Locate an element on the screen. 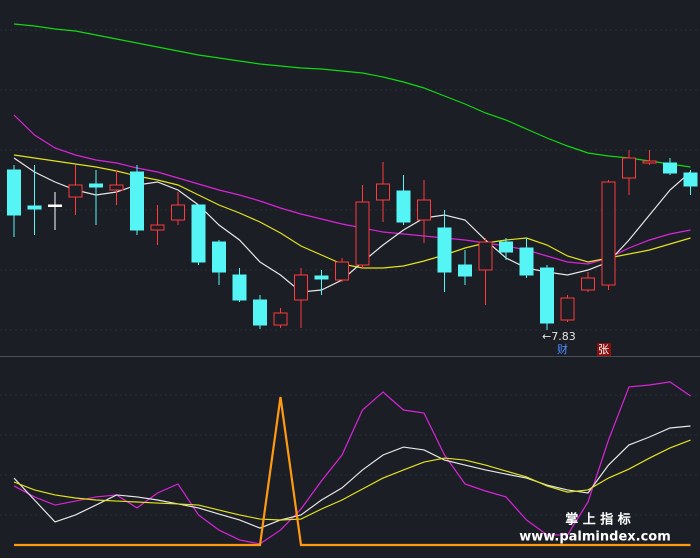  watermark-url: www.palmindex.com is located at coordinates (595, 537).